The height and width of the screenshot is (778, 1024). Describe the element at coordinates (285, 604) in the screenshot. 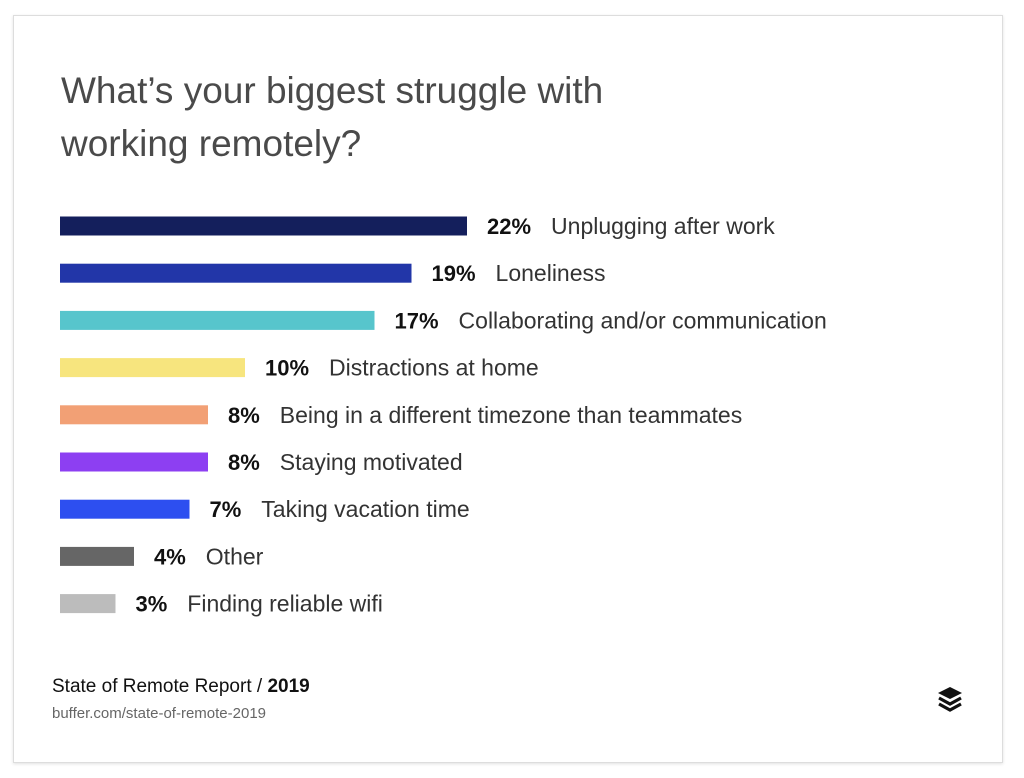

I see `category-label: Finding reliable wifi` at that location.